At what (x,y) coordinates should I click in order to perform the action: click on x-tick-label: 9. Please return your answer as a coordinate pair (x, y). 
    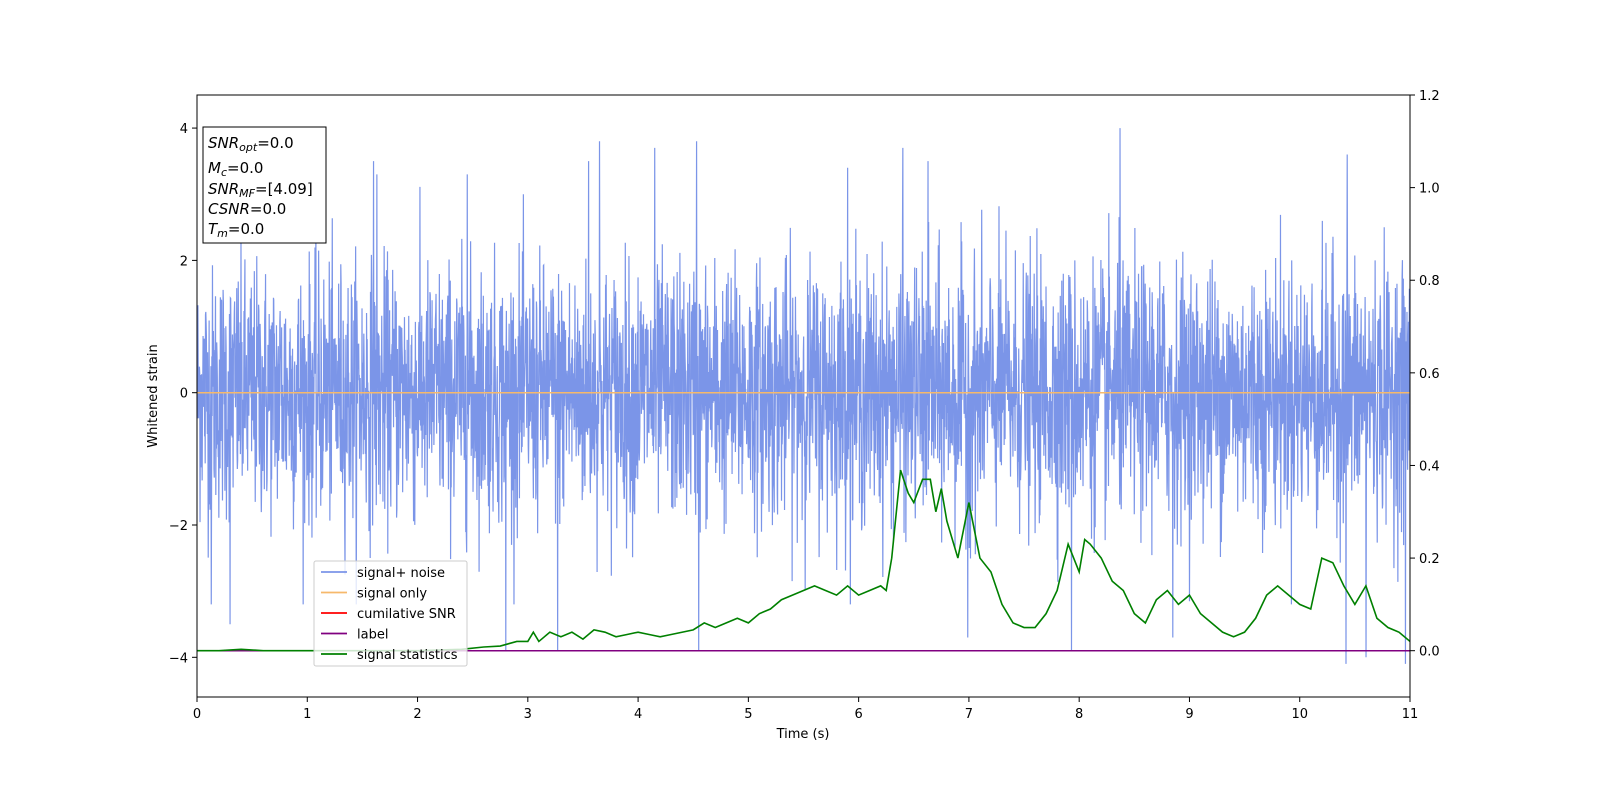
    Looking at the image, I should click on (1189, 714).